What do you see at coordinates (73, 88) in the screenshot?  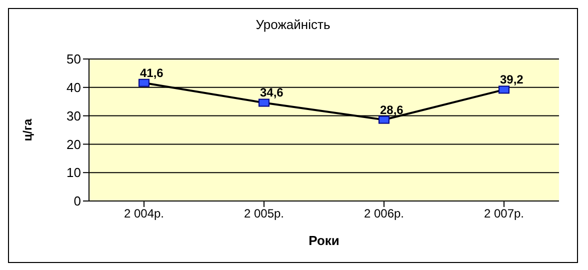 I see `y-tick-label: 40` at bounding box center [73, 88].